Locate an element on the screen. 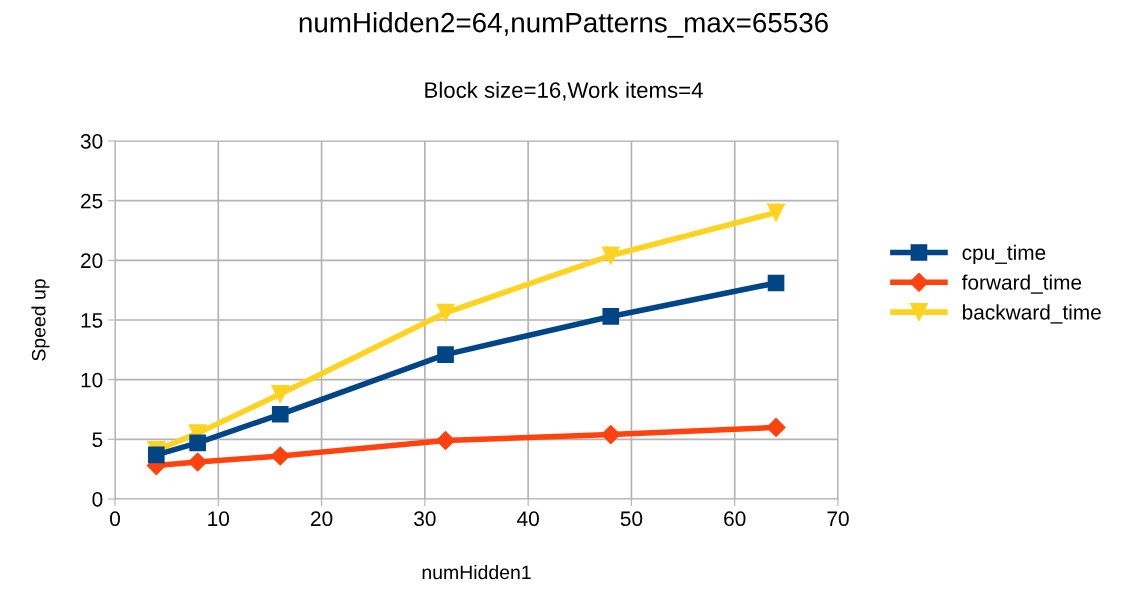 The width and height of the screenshot is (1127, 594). y-tick-label: 15 is located at coordinates (92, 320).